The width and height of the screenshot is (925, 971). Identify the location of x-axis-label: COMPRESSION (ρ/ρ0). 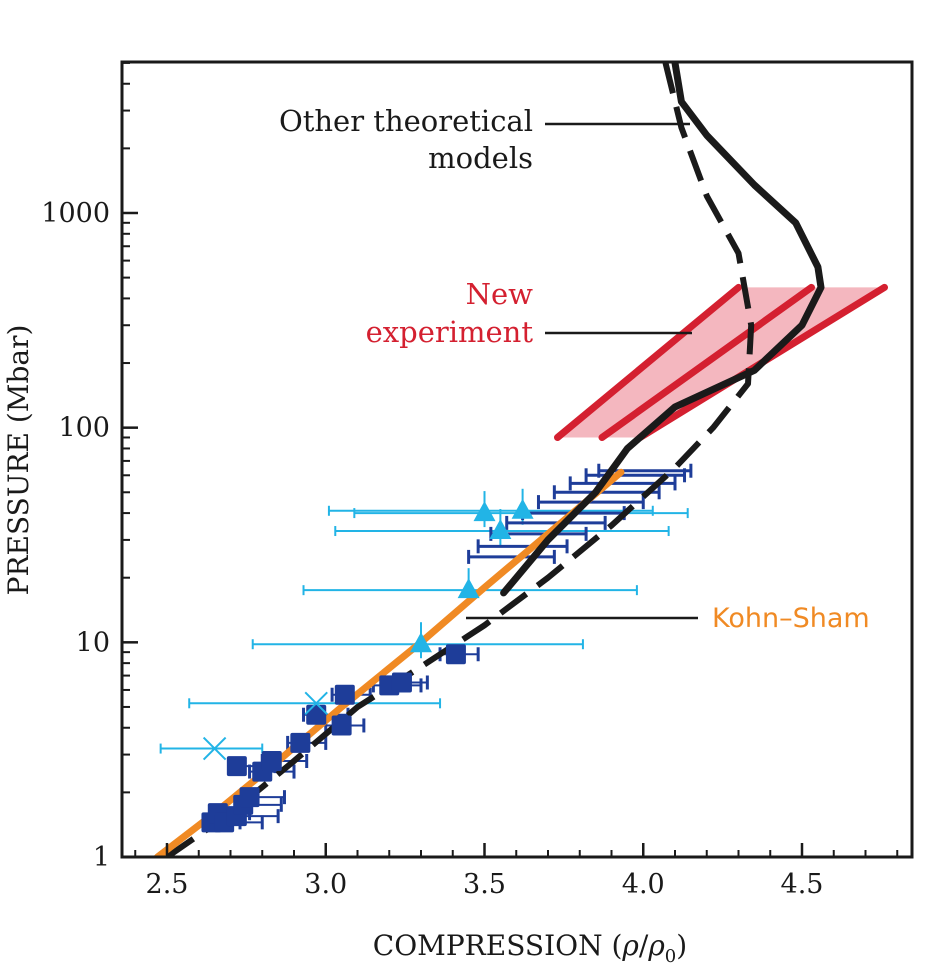
(530, 948).